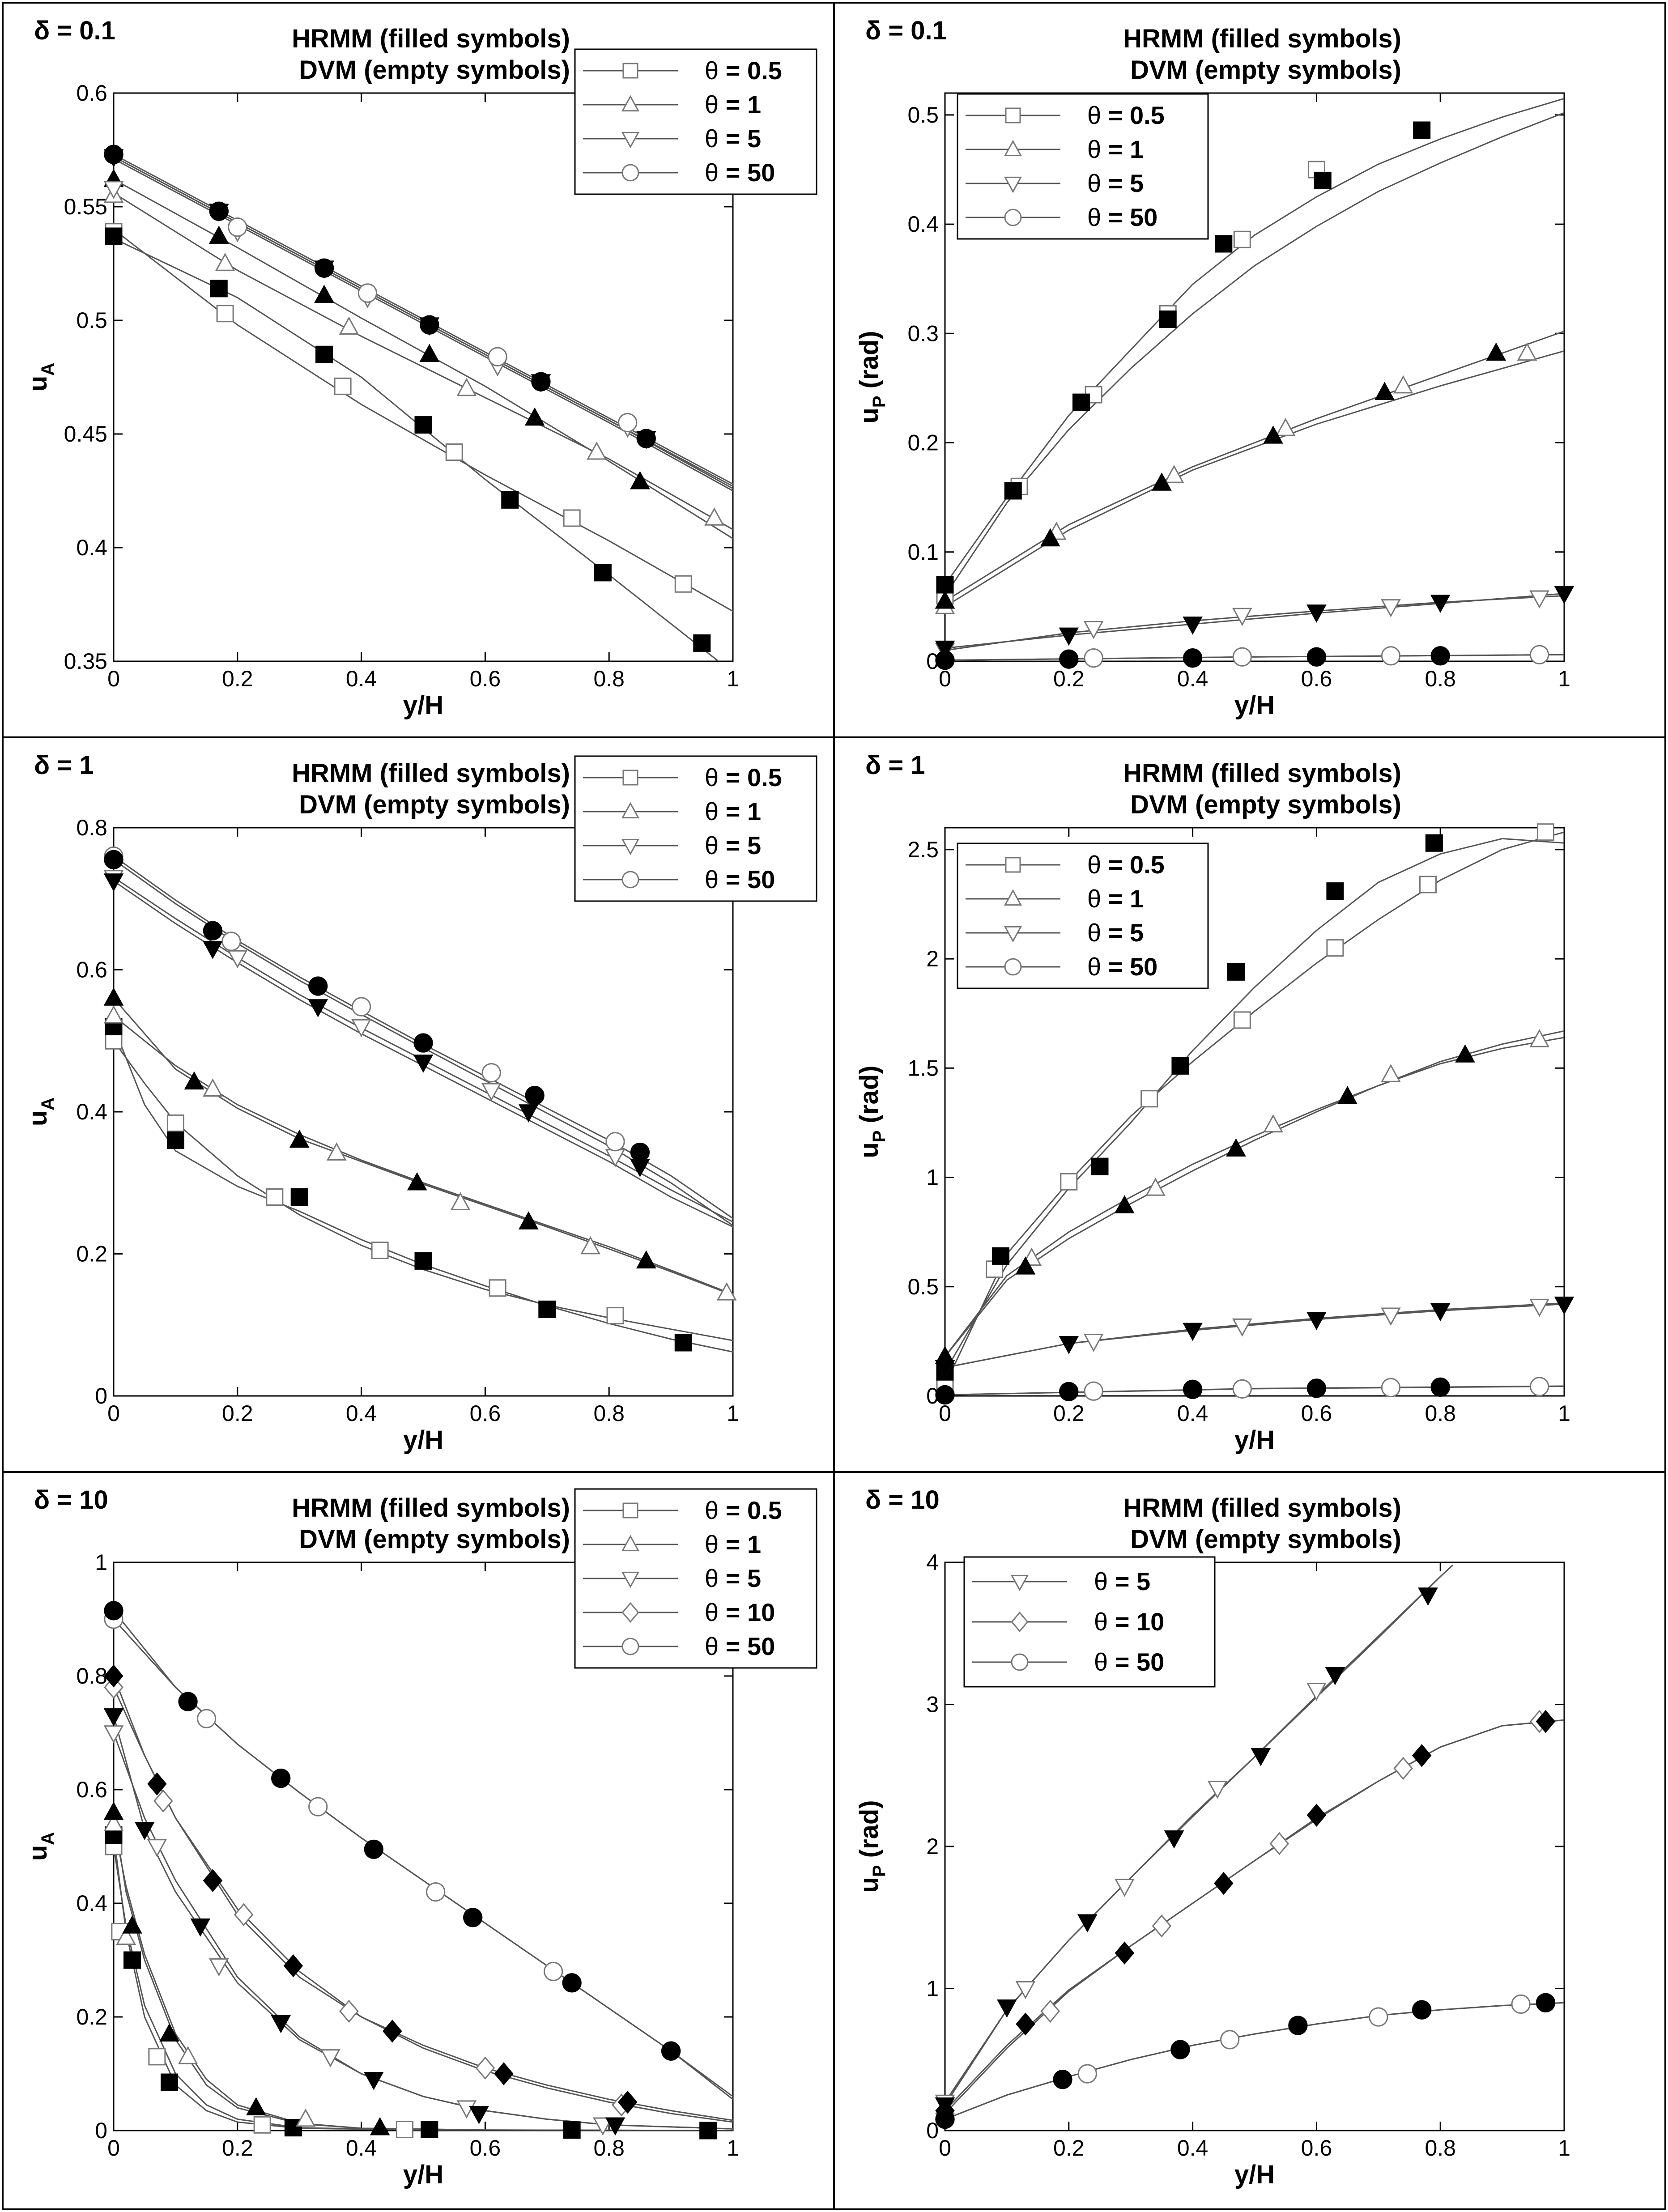 The width and height of the screenshot is (1668, 2212). What do you see at coordinates (733, 104) in the screenshot?
I see `legend-label: θ = 1` at bounding box center [733, 104].